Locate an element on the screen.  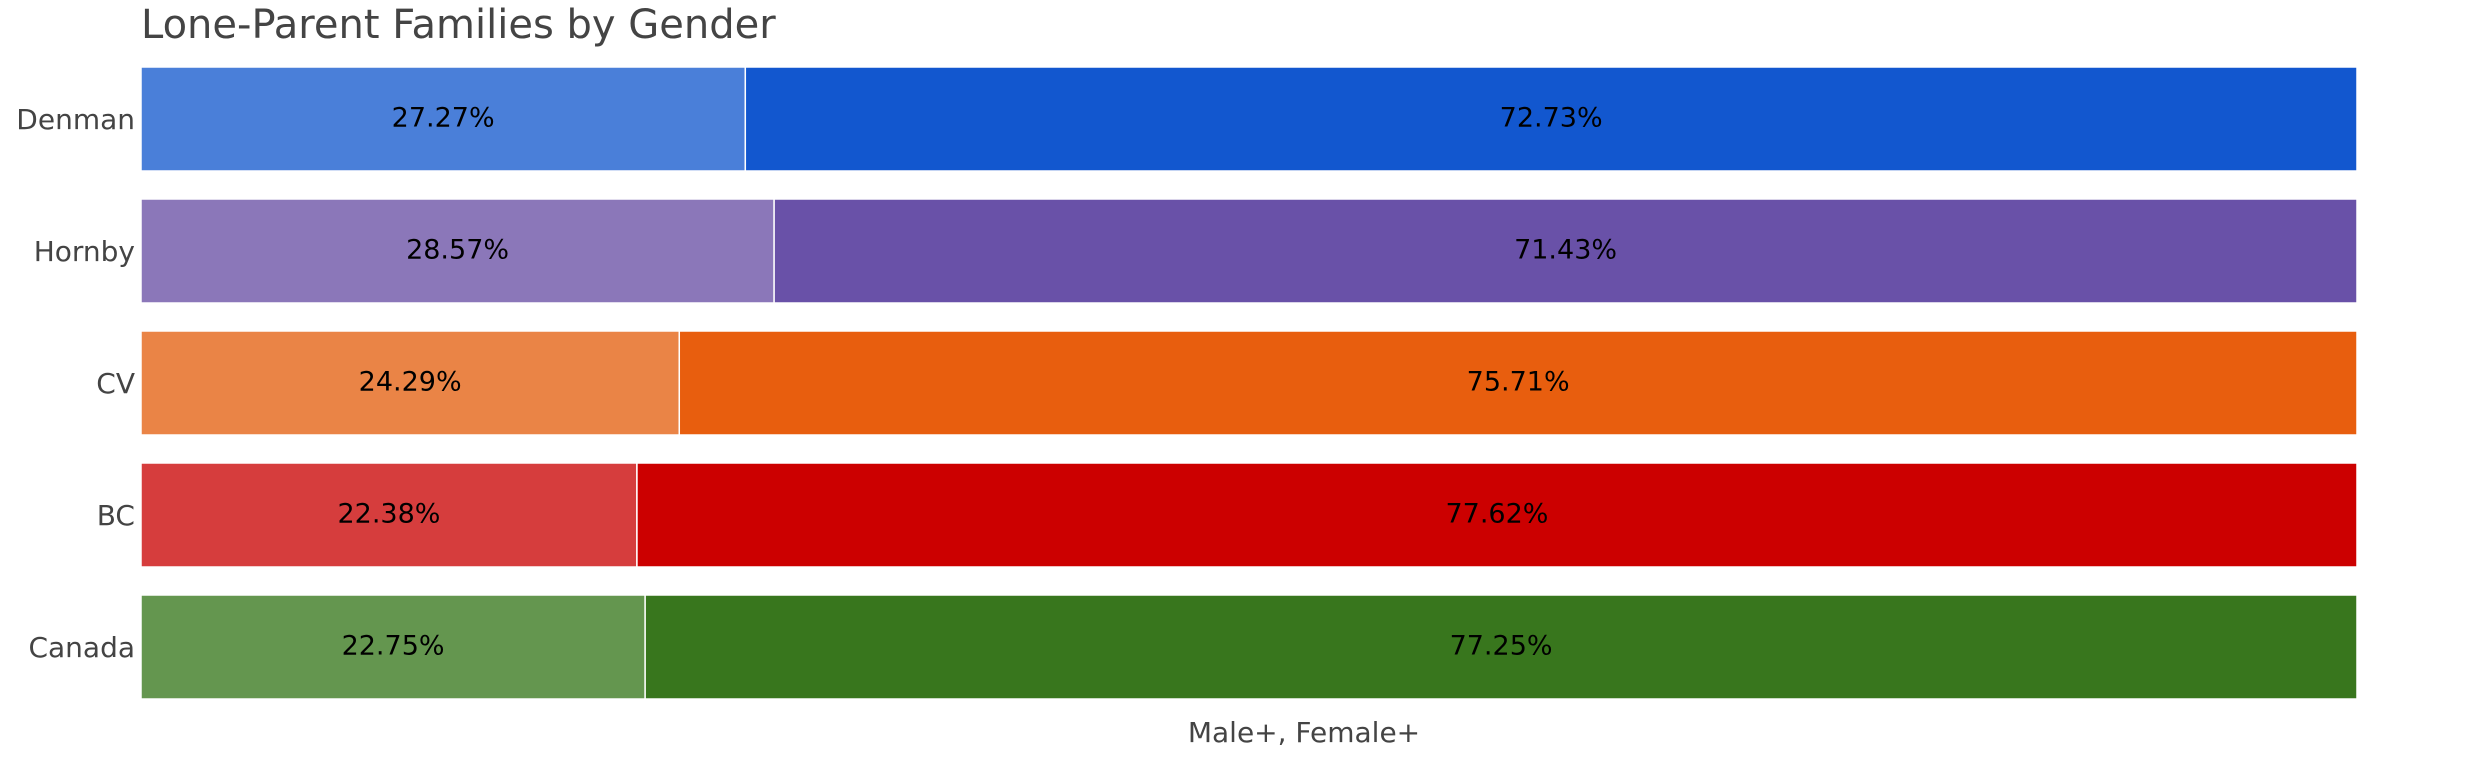
data-label-denman-series-0: 27.27% is located at coordinates (443, 118).